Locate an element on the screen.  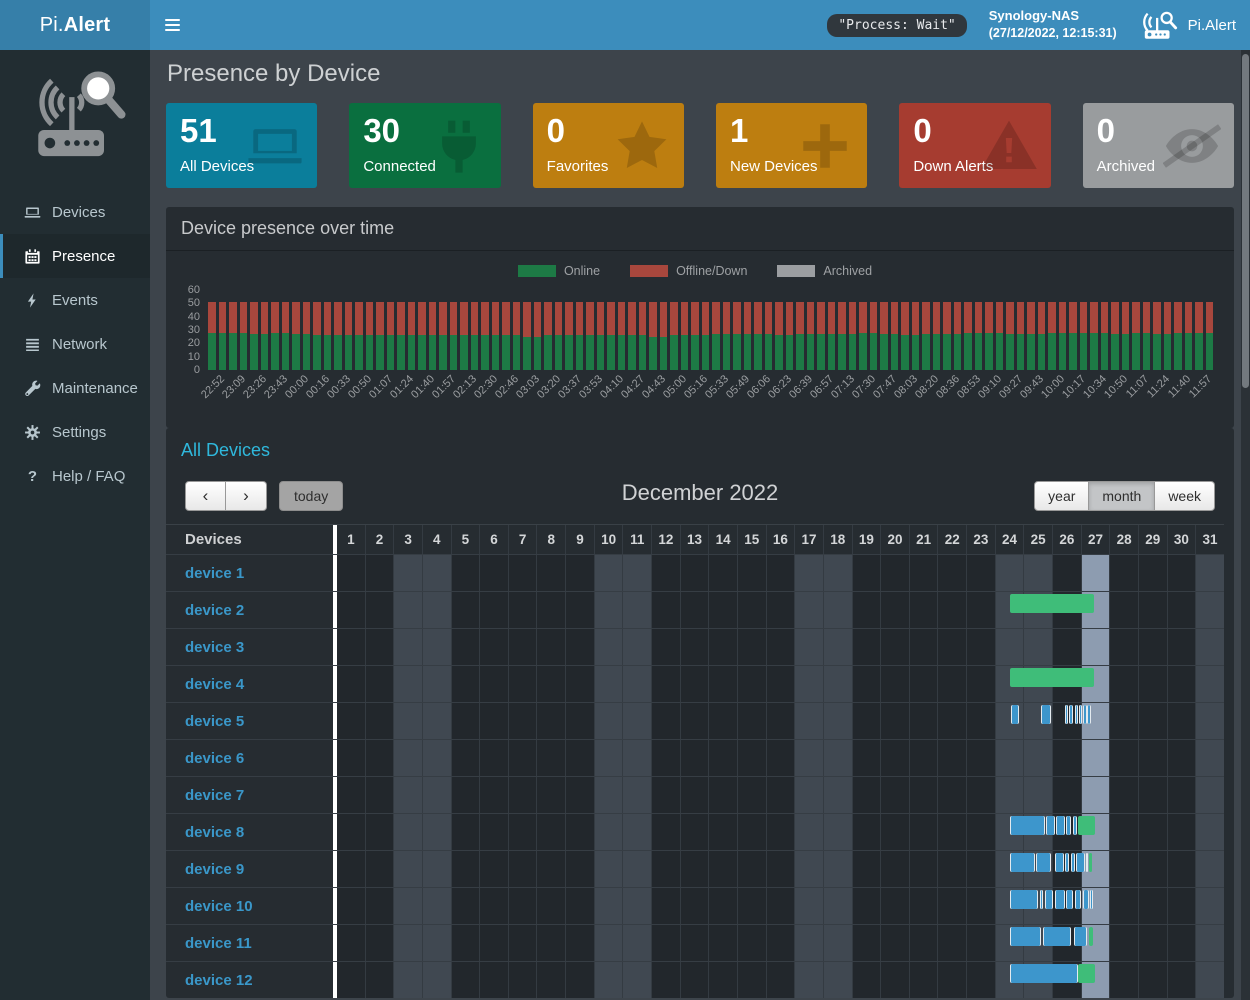
device-link: device 8 is located at coordinates (215, 832).